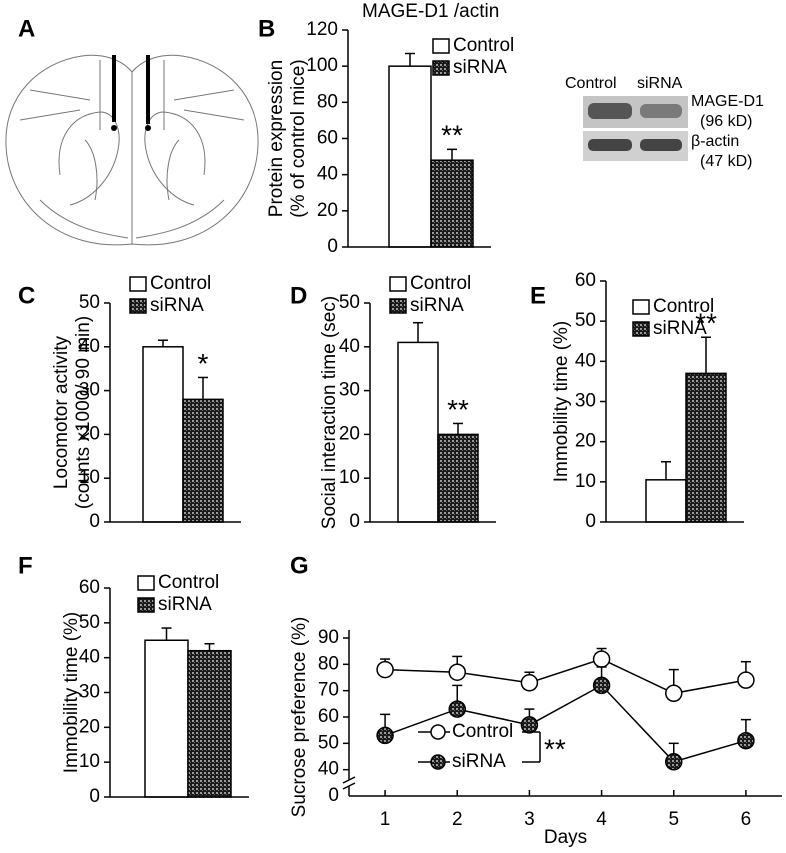  I want to click on blot-band-label: β-actin, so click(715, 141).